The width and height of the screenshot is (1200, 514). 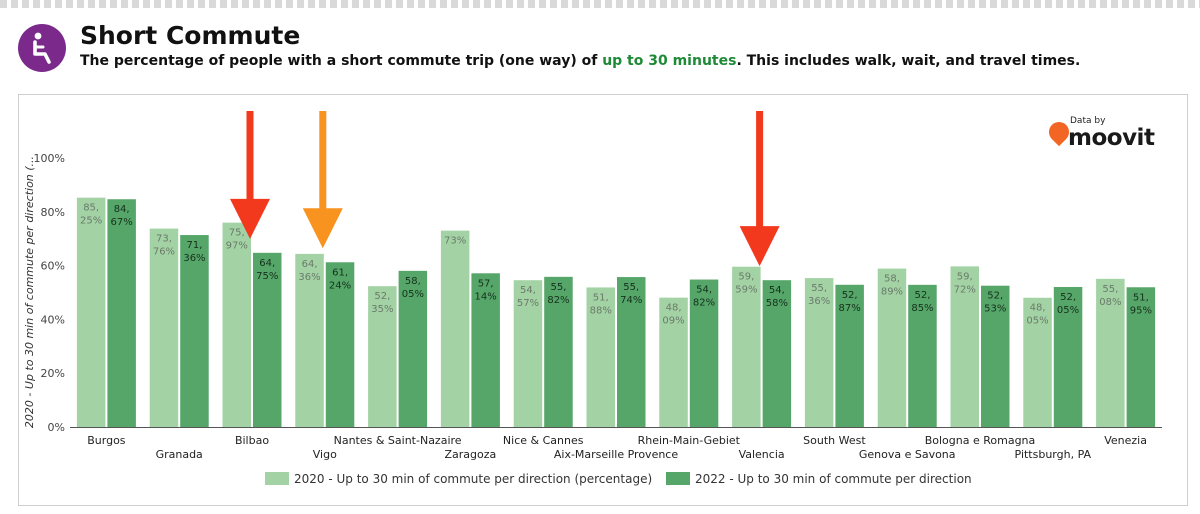 I want to click on category-label: Bologna e Romagna, so click(x=980, y=440).